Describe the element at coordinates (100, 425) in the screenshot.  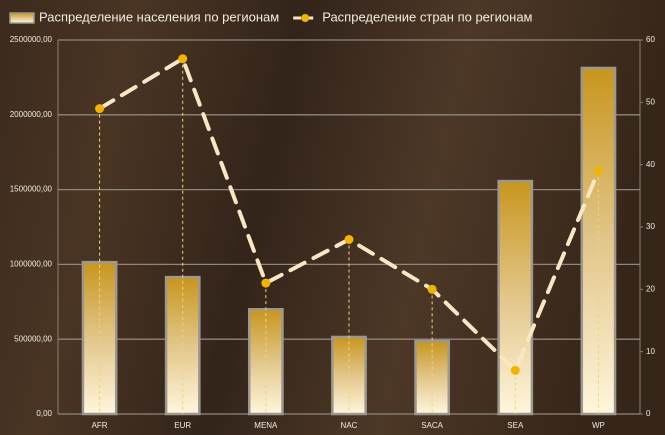
I see `x-tick-label: AFR` at that location.